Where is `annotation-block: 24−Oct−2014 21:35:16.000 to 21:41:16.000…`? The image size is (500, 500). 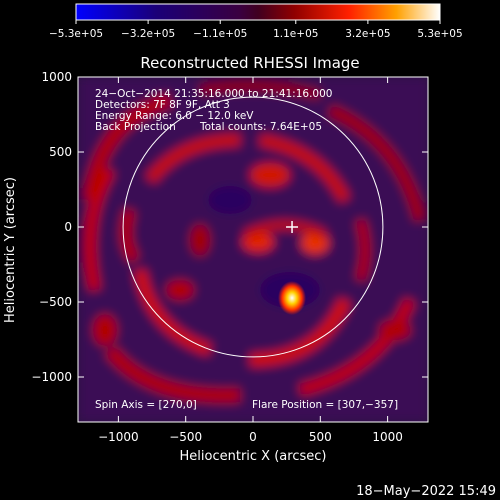
annotation-block: 24−Oct−2014 21:35:16.000 to 21:41:16.000… is located at coordinates (213, 110).